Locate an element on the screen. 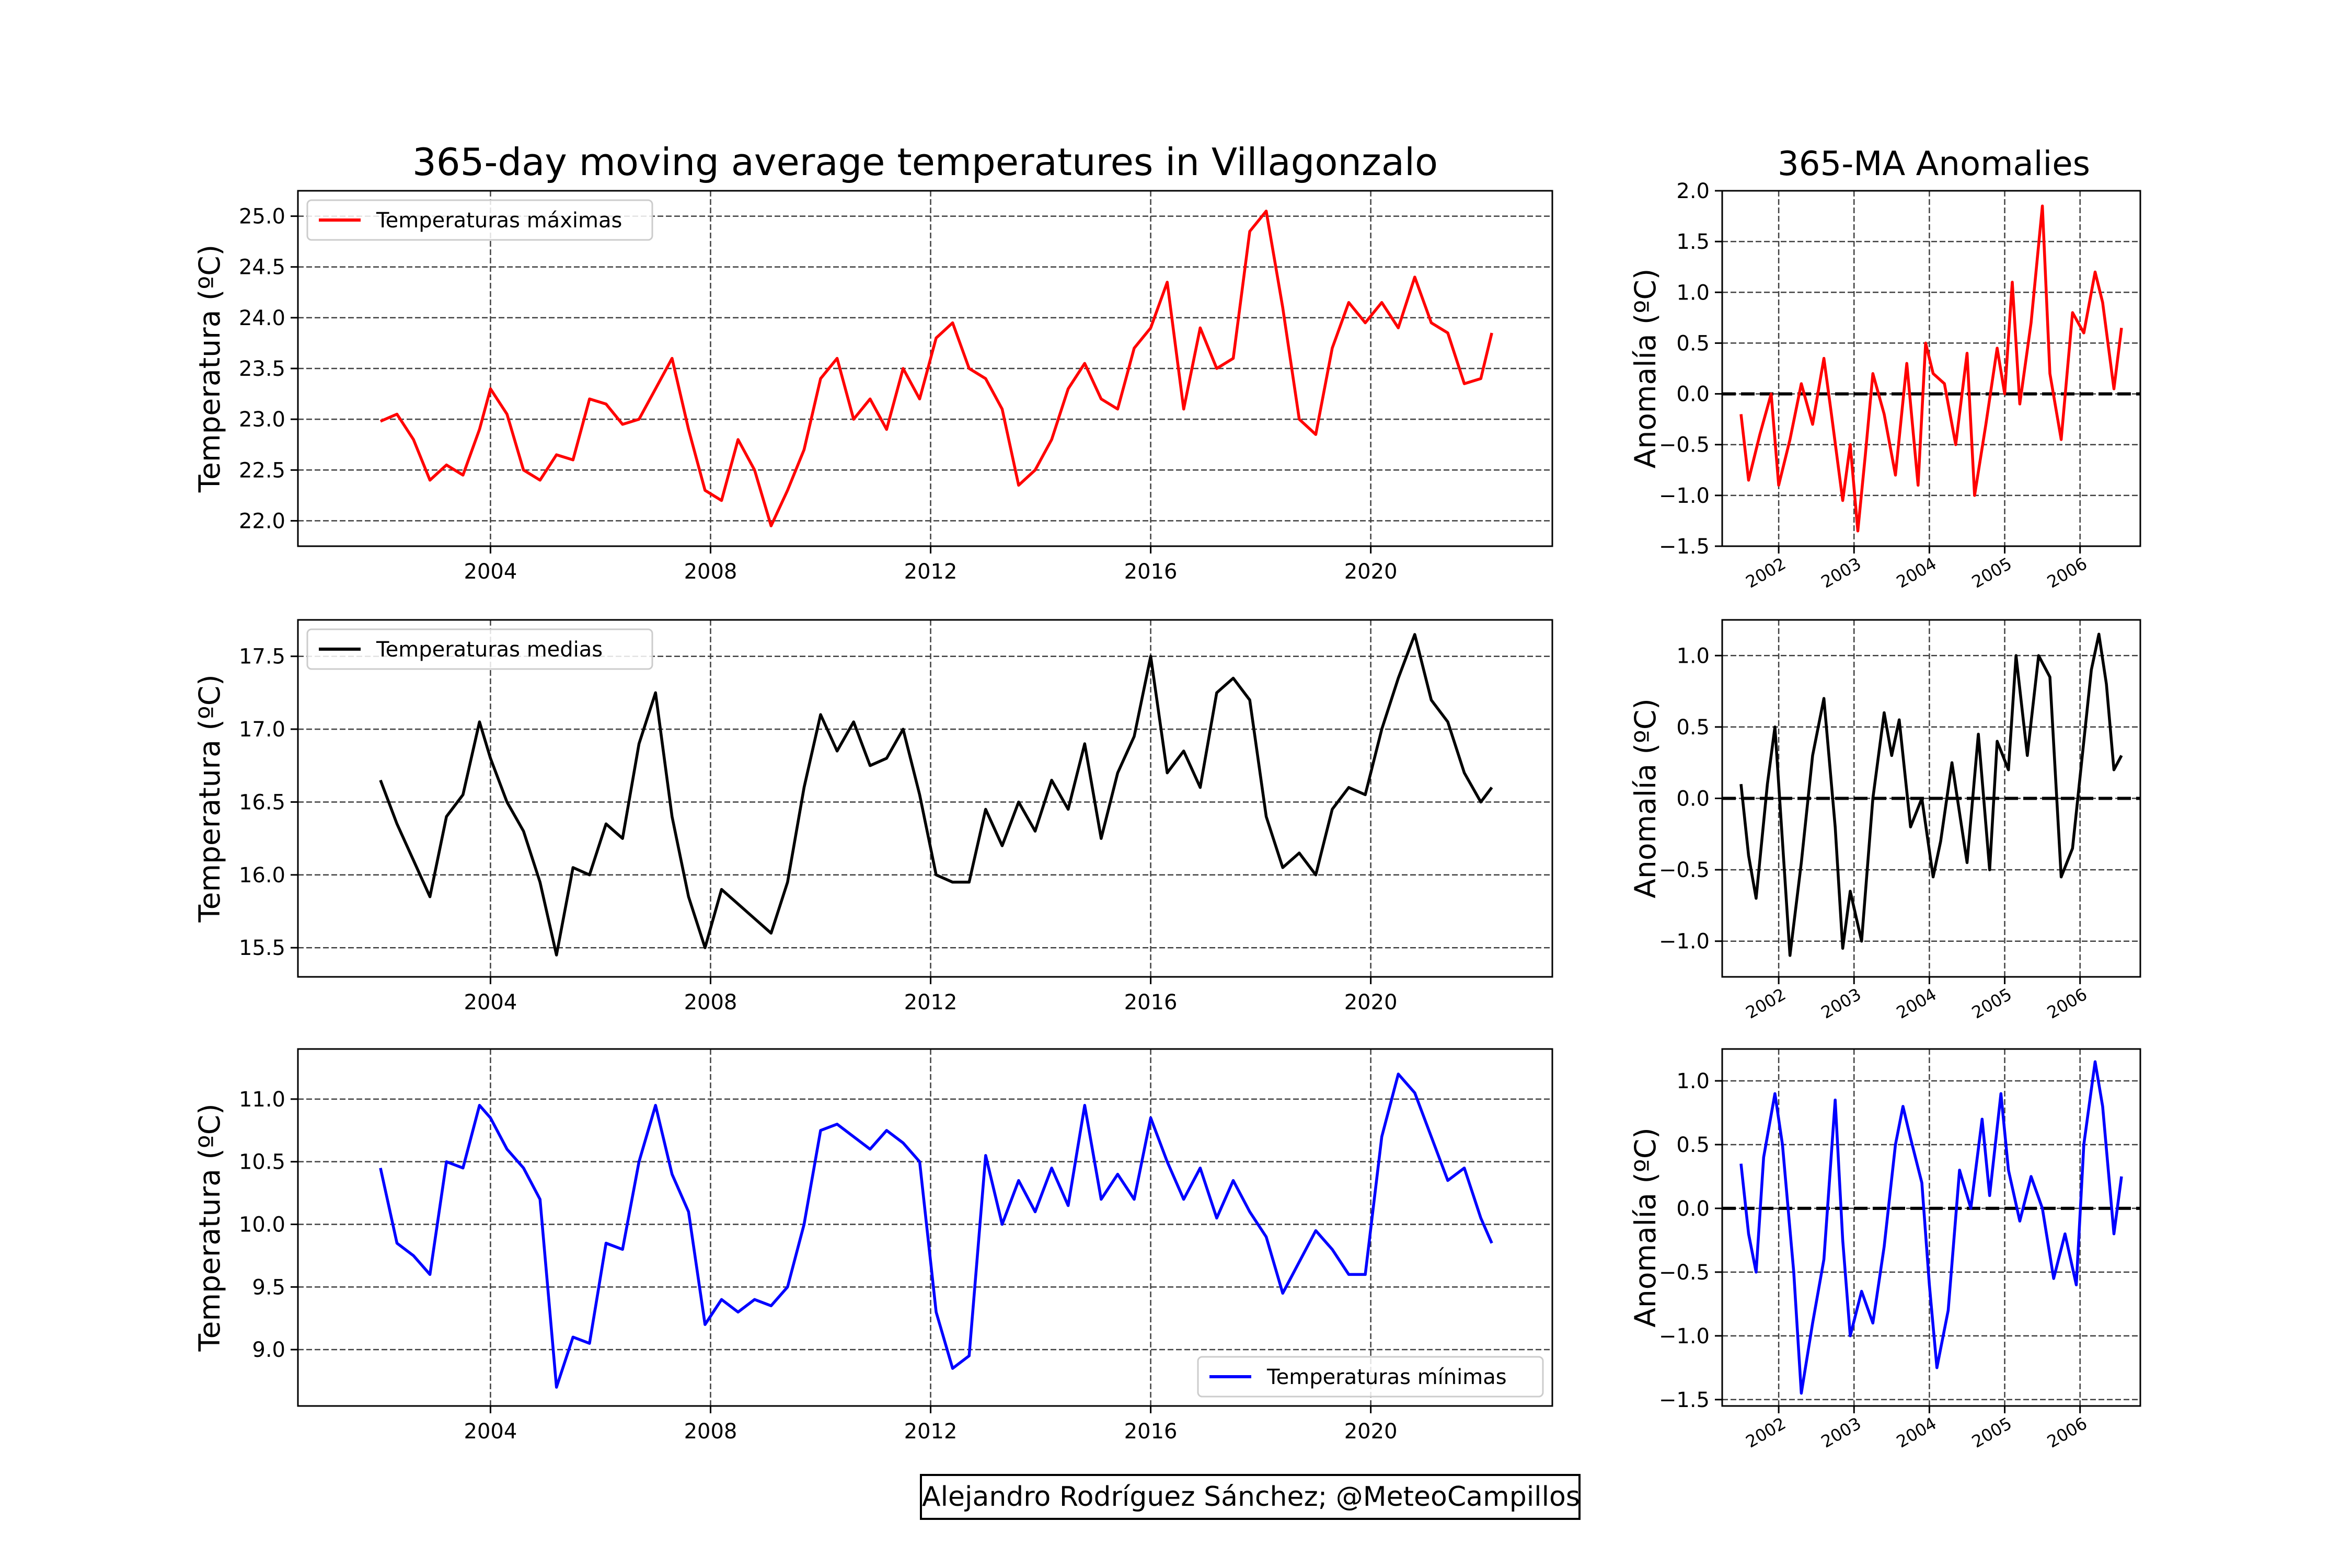 The height and width of the screenshot is (1568, 2352). y-tick-label: 24.5 is located at coordinates (262, 268).